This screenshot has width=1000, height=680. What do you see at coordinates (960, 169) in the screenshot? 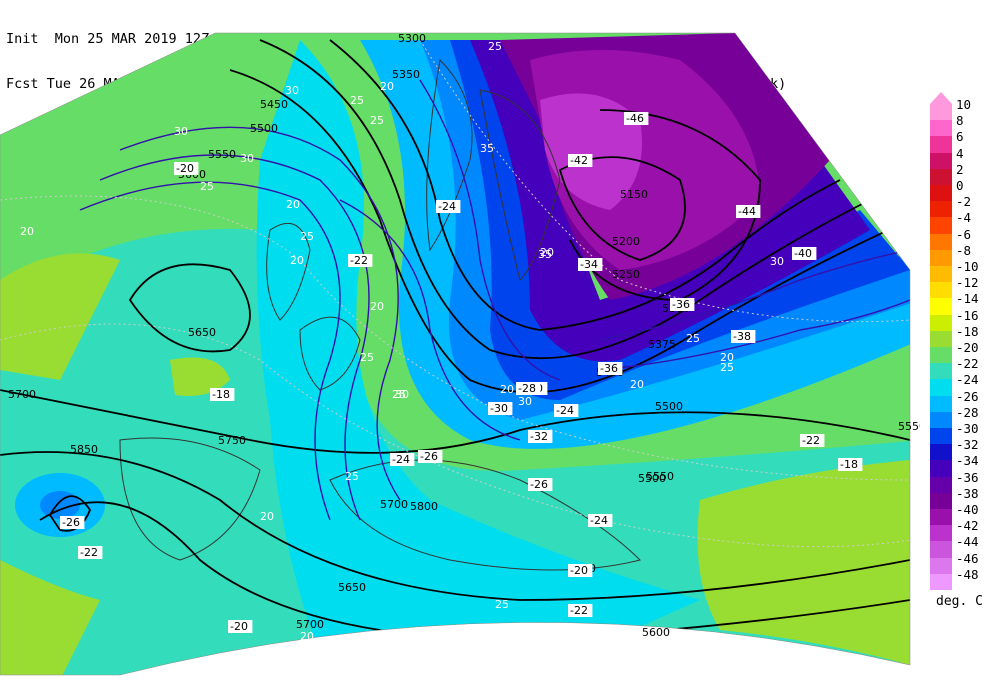
I see `legend-label: 2` at bounding box center [960, 169].